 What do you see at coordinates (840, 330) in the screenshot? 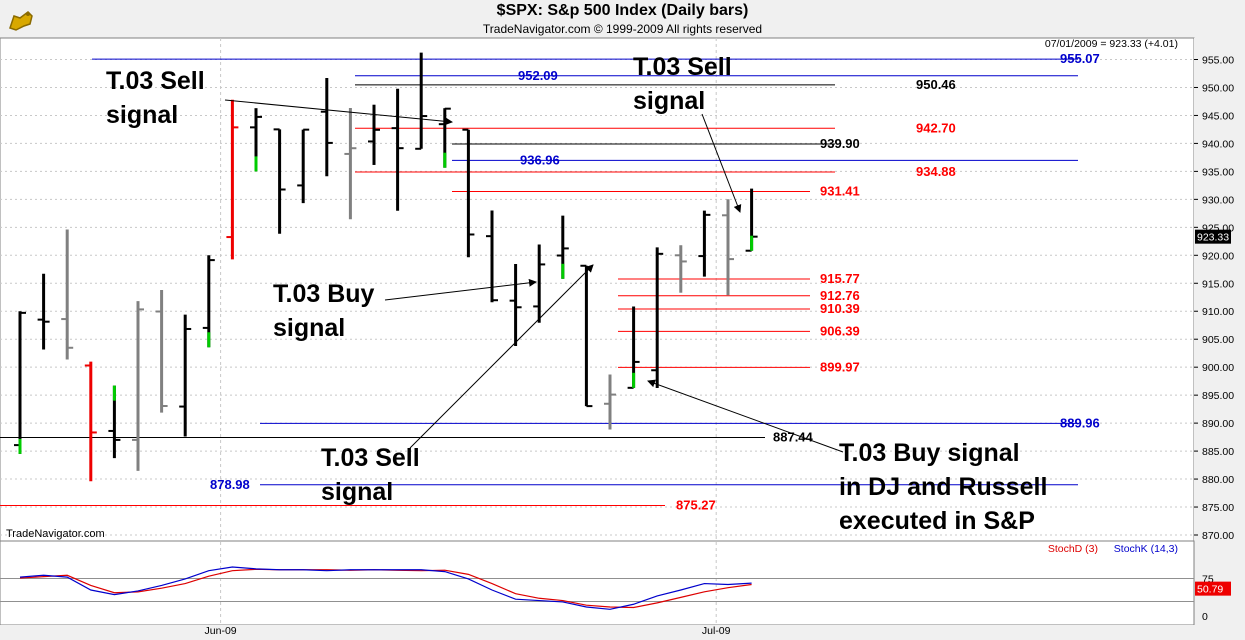
I see `price-level-label: 906.39` at bounding box center [840, 330].